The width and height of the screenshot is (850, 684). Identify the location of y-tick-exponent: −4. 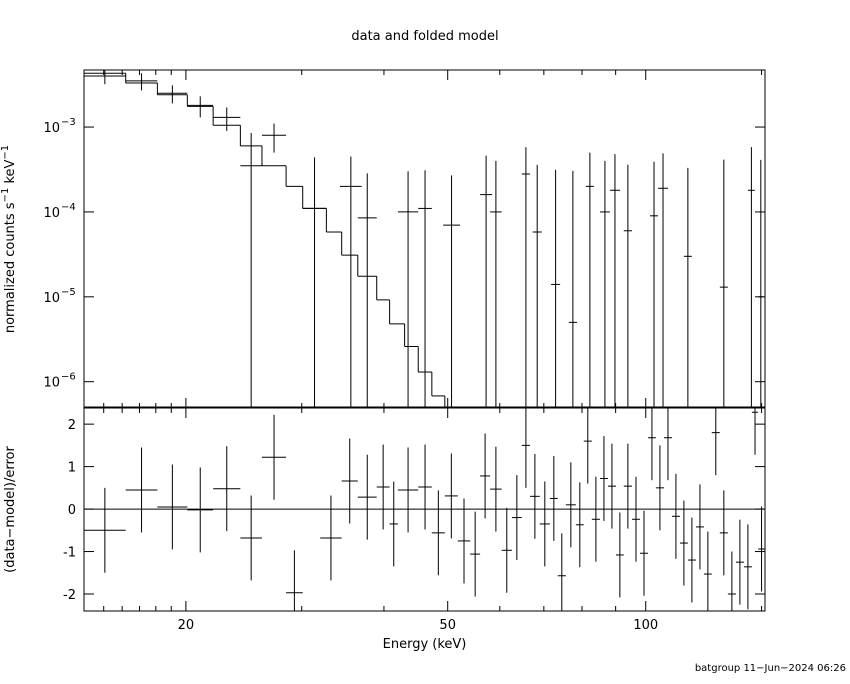
(68, 207).